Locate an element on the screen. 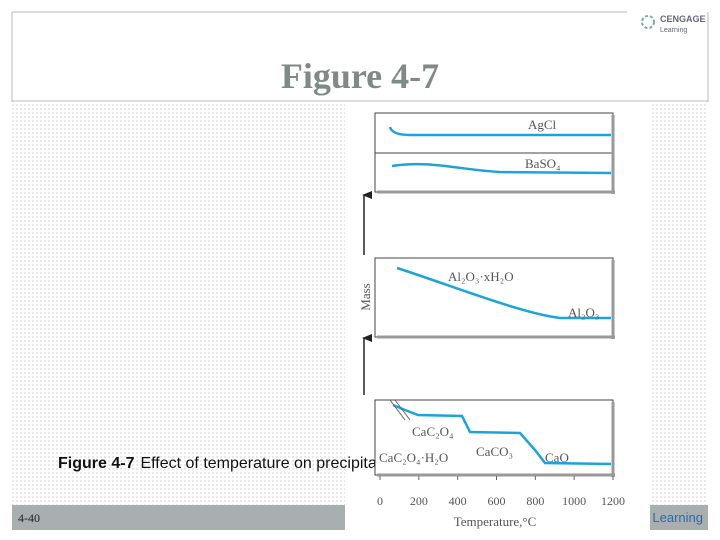  logo-name: CENGAGE is located at coordinates (683, 19).